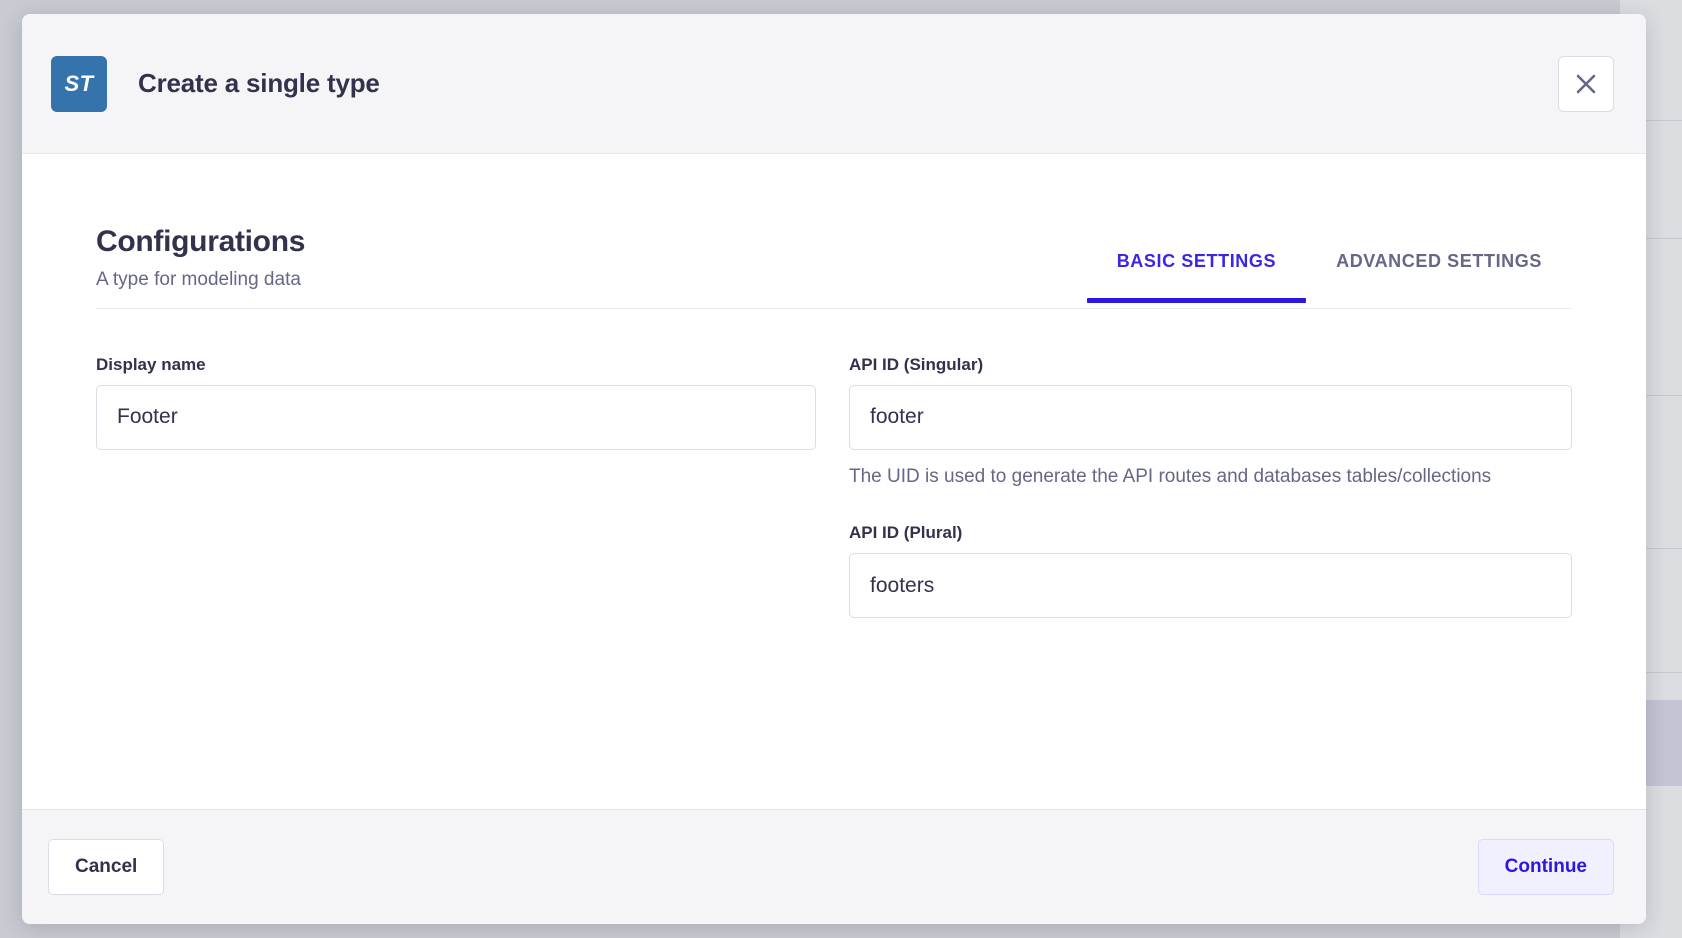 Image resolution: width=1682 pixels, height=938 pixels. I want to click on close-button, so click(1586, 83).